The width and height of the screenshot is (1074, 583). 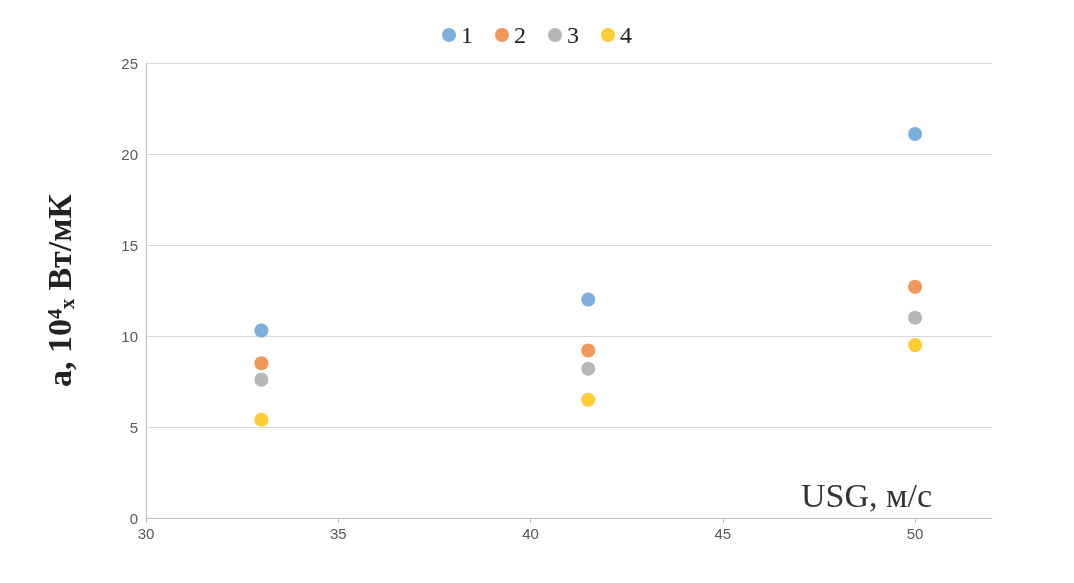 What do you see at coordinates (573, 35) in the screenshot?
I see `legend-label: 3` at bounding box center [573, 35].